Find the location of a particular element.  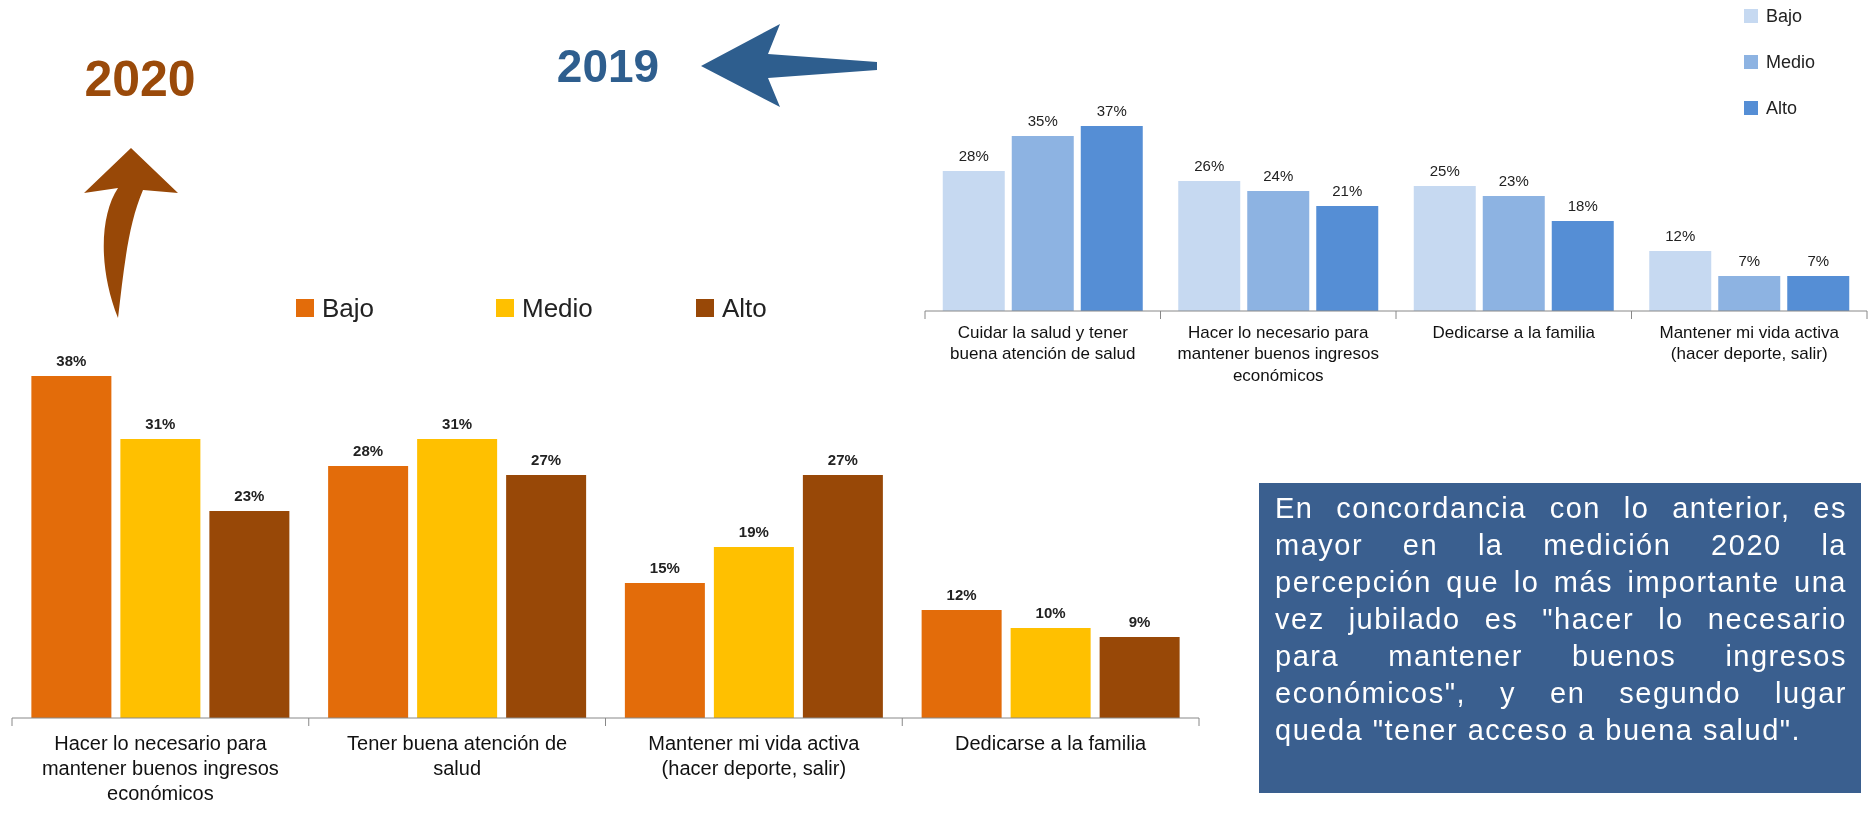

data-label: 35% is located at coordinates (1042, 120).